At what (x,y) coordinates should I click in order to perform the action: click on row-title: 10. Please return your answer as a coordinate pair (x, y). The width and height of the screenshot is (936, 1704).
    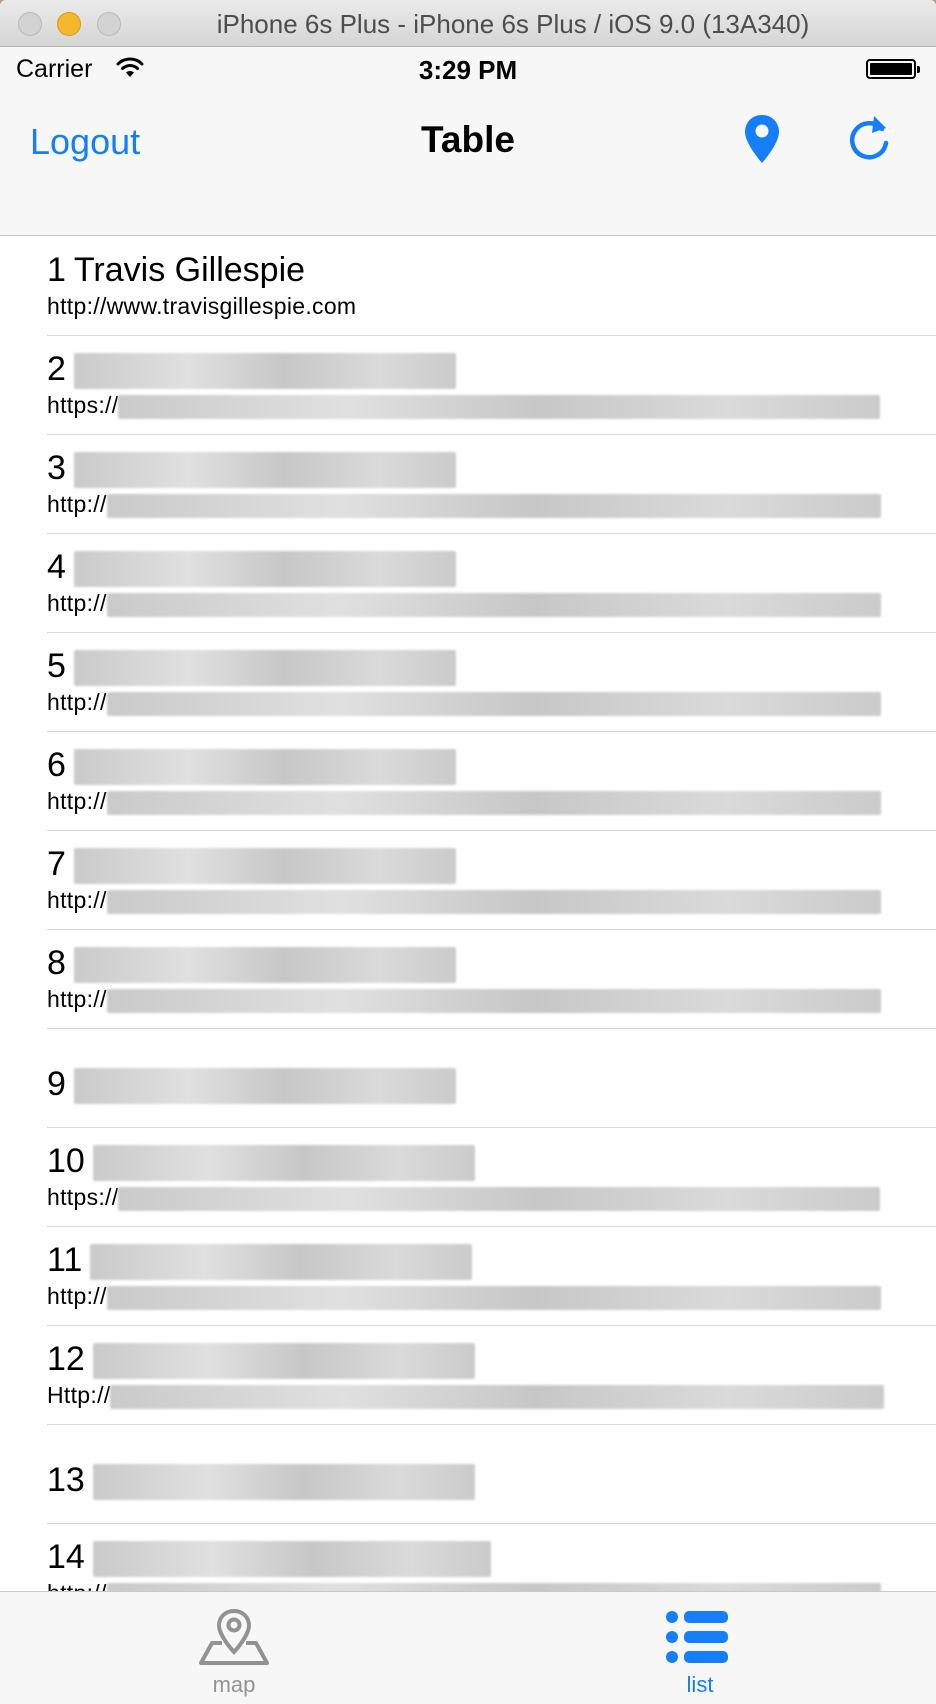
    Looking at the image, I should click on (261, 1162).